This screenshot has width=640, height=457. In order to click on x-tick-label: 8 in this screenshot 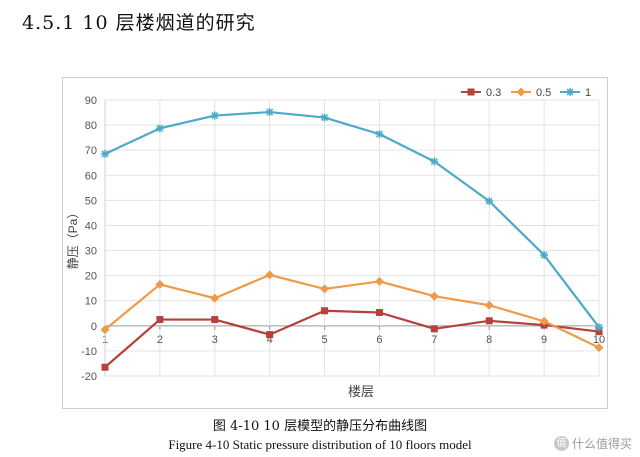, I will do `click(489, 340)`.